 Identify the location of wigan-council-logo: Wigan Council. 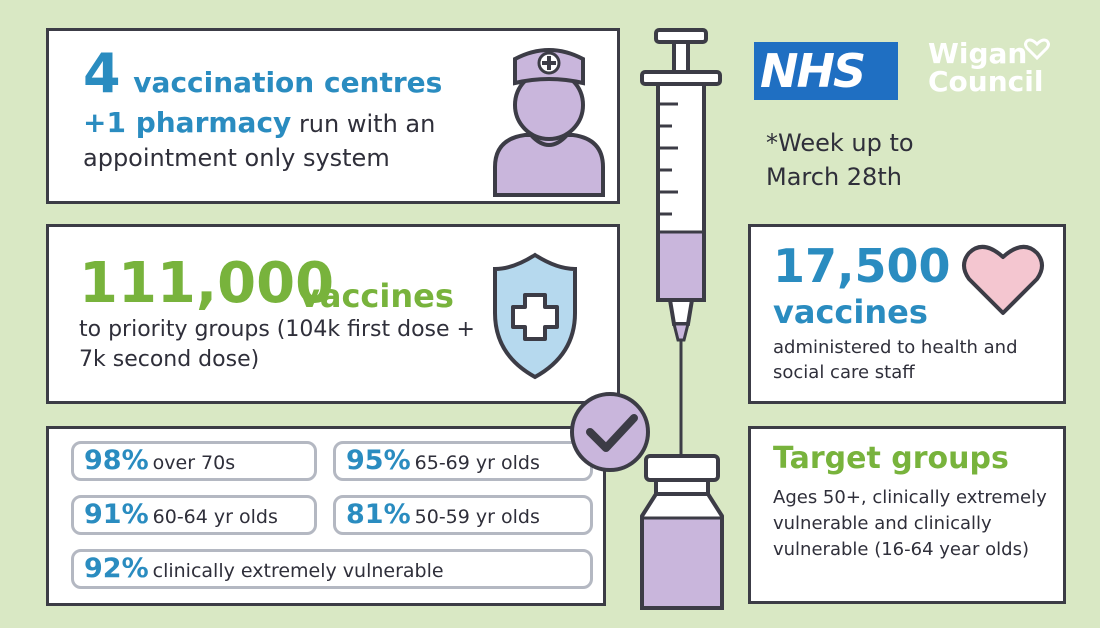
(989, 67).